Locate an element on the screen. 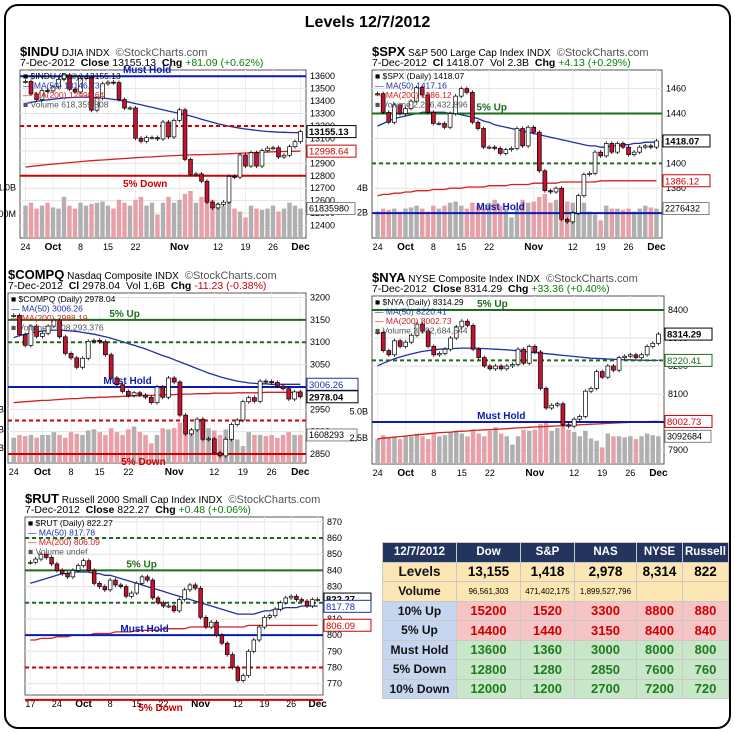 This screenshot has width=735, height=733. y-tick-label: 860 is located at coordinates (334, 538).